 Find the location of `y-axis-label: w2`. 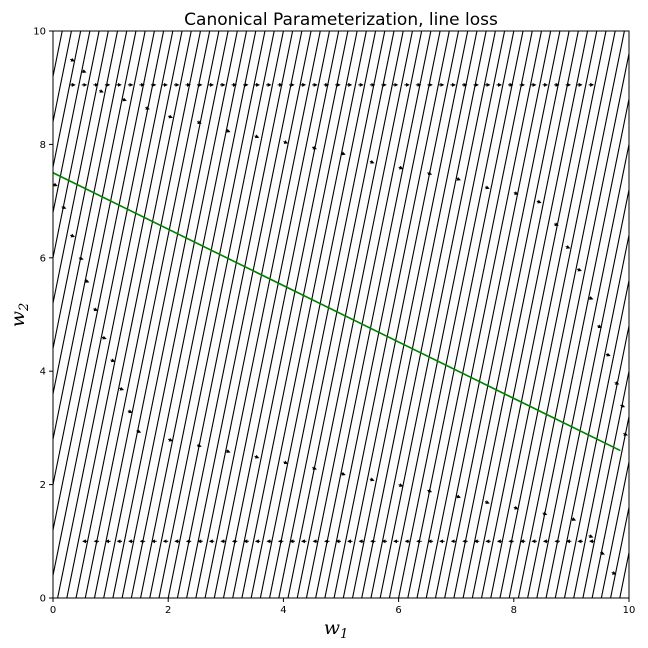

y-axis-label: w2 is located at coordinates (19, 315).